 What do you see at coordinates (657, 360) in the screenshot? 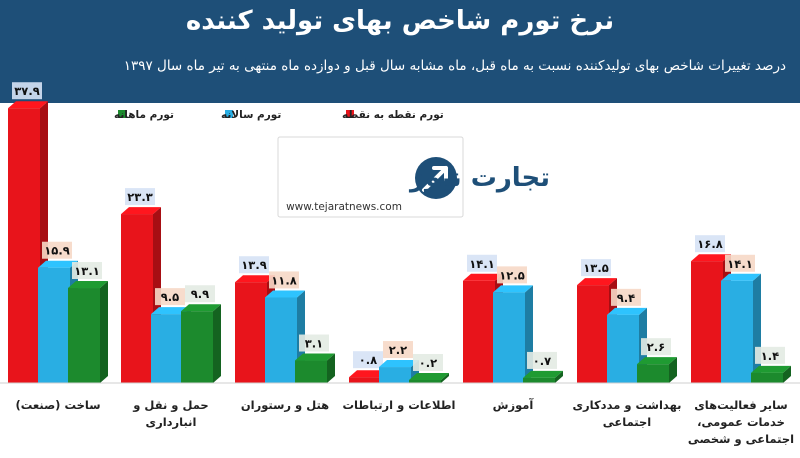
I see `bar-monthly: ۲.۶` at bounding box center [657, 360].